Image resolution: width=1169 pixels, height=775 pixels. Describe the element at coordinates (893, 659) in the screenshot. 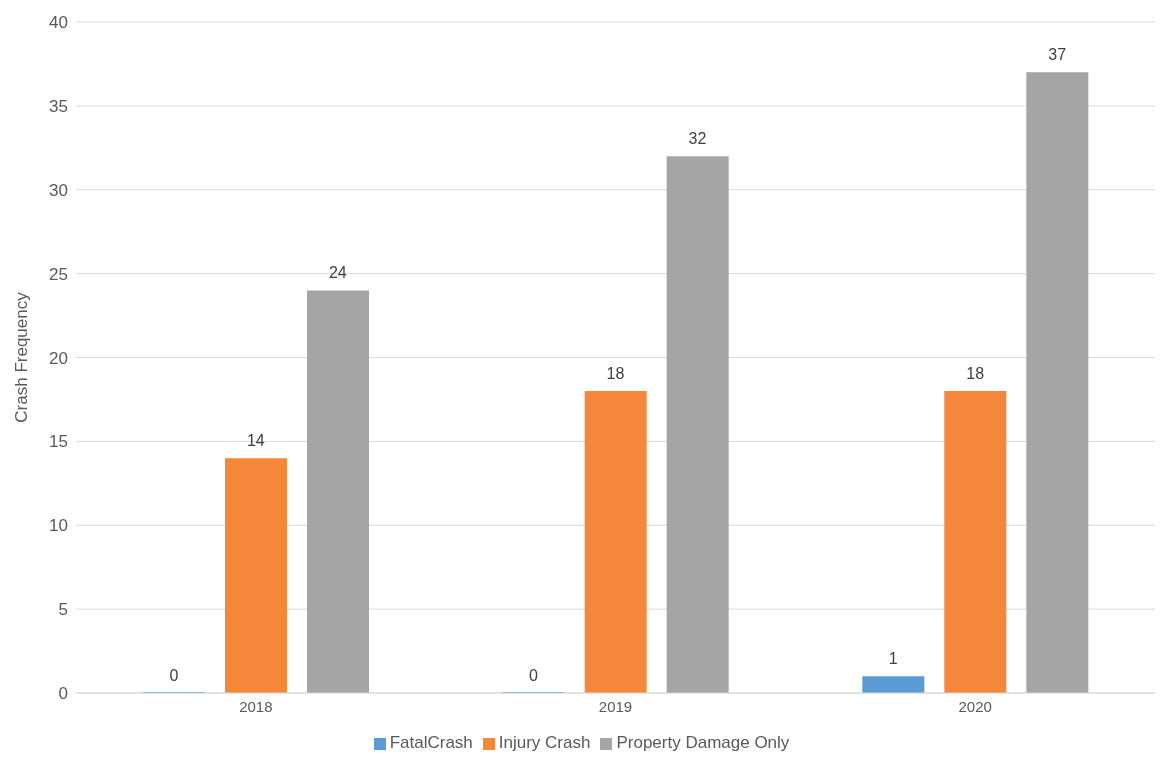

I see `data-label: 1` at that location.